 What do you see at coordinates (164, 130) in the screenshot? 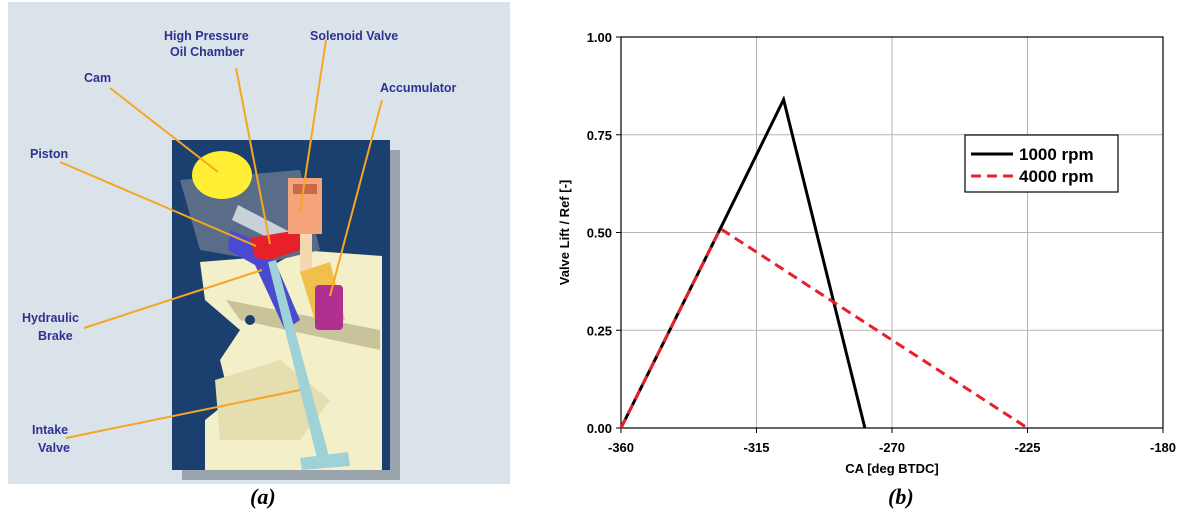
I see `callout-line-cam` at bounding box center [164, 130].